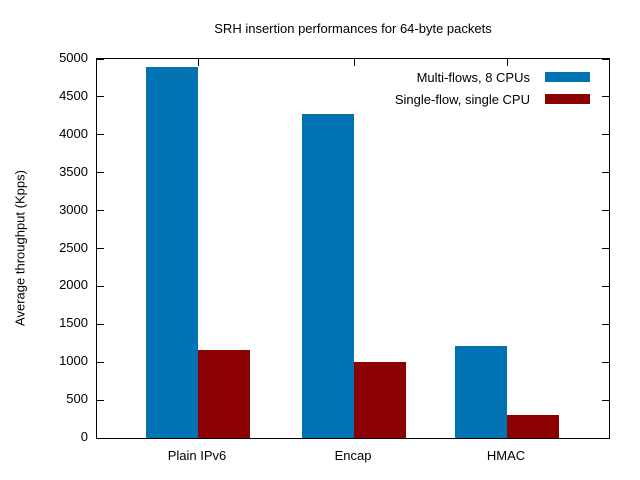 The height and width of the screenshot is (480, 640). Describe the element at coordinates (73, 209) in the screenshot. I see `y-tick-label: 3000` at that location.